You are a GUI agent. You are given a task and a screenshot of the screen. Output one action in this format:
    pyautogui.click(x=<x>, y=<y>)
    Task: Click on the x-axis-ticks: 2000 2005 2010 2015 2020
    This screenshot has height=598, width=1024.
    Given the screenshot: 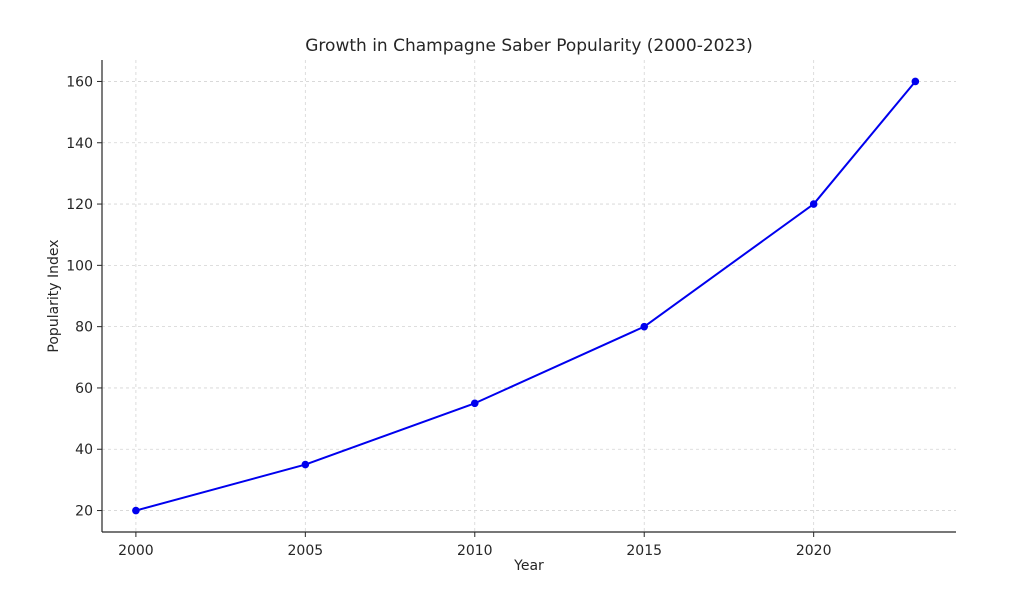 What is the action you would take?
    pyautogui.click(x=474, y=545)
    